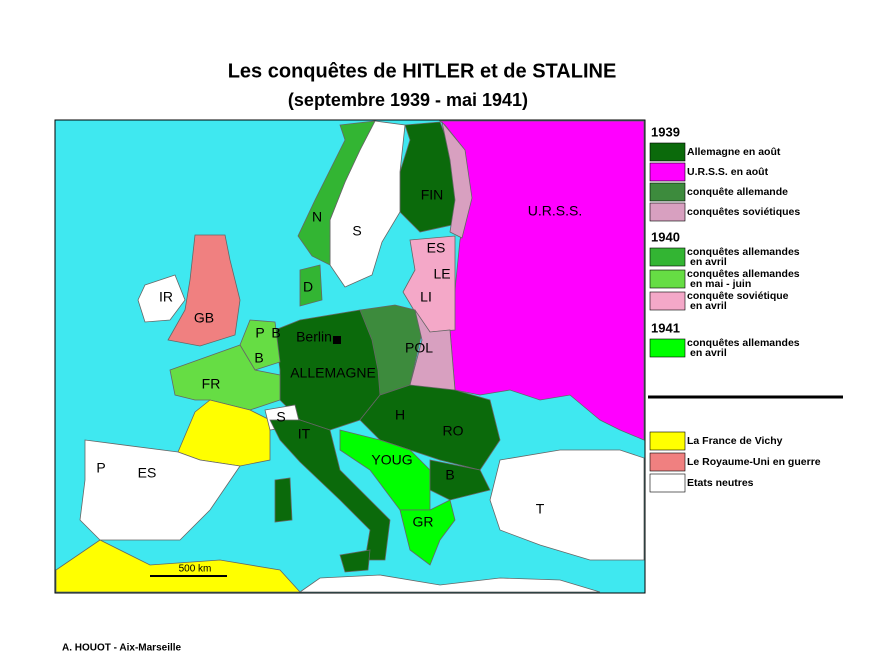 This screenshot has width=891, height=668. What do you see at coordinates (283, 500) in the screenshot?
I see `sardinia` at bounding box center [283, 500].